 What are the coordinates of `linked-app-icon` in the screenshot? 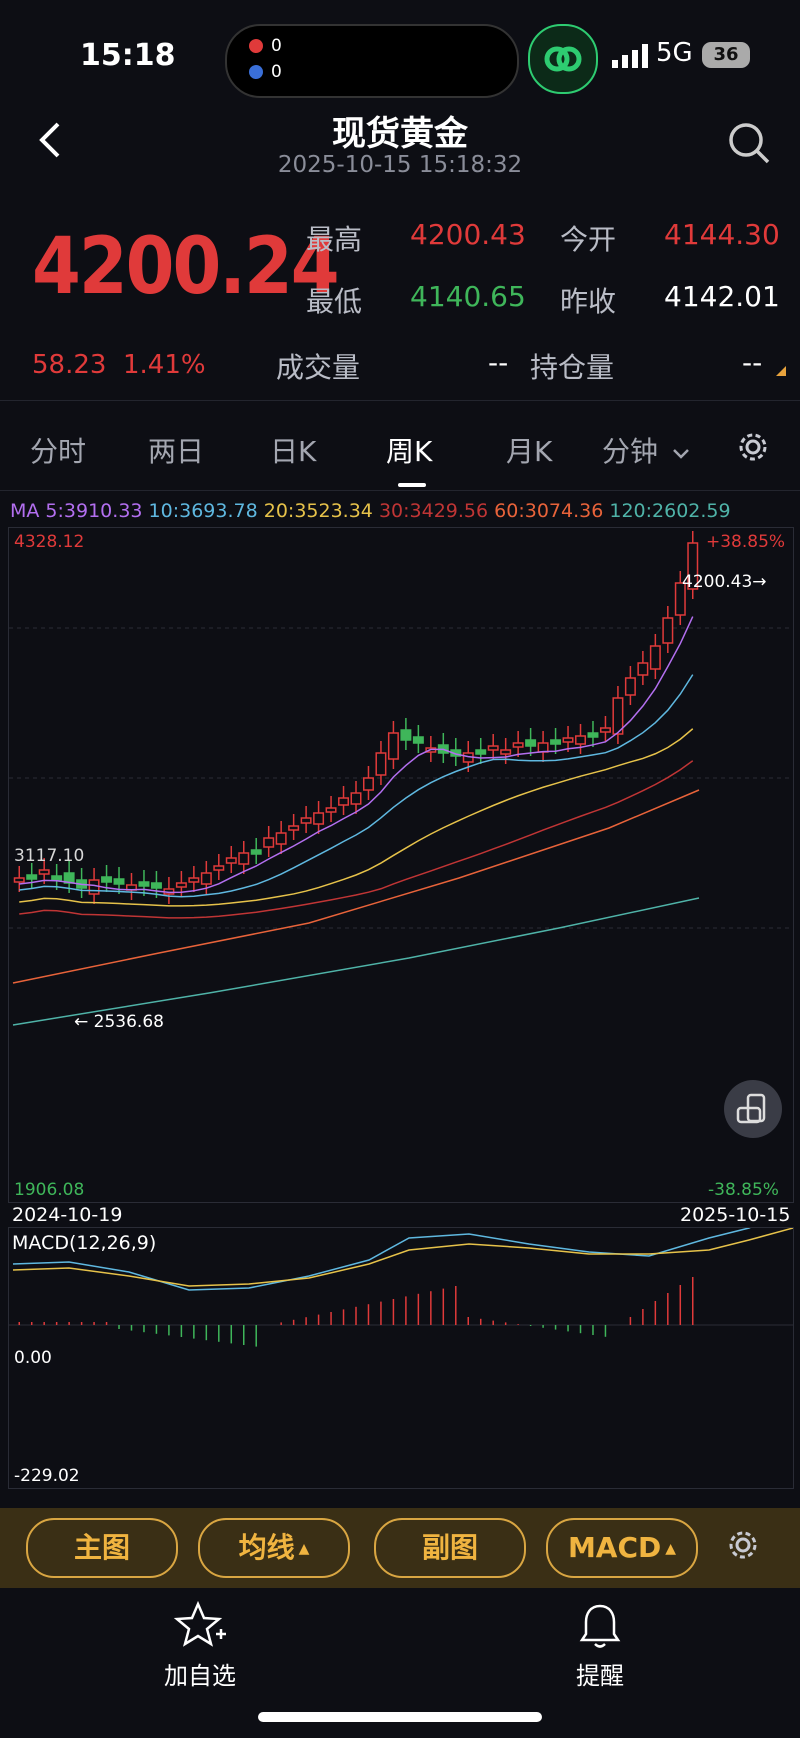 It's located at (563, 59).